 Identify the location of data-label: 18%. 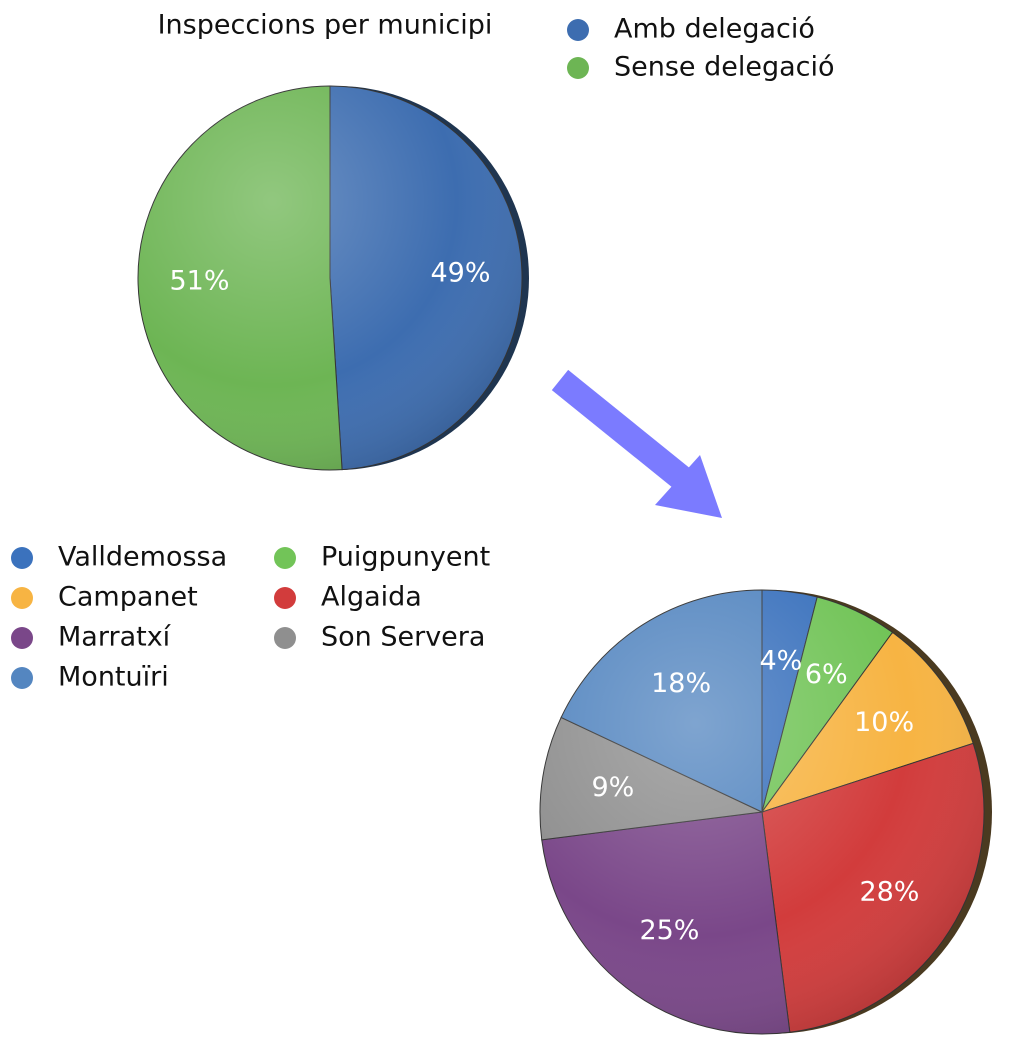
(681, 683).